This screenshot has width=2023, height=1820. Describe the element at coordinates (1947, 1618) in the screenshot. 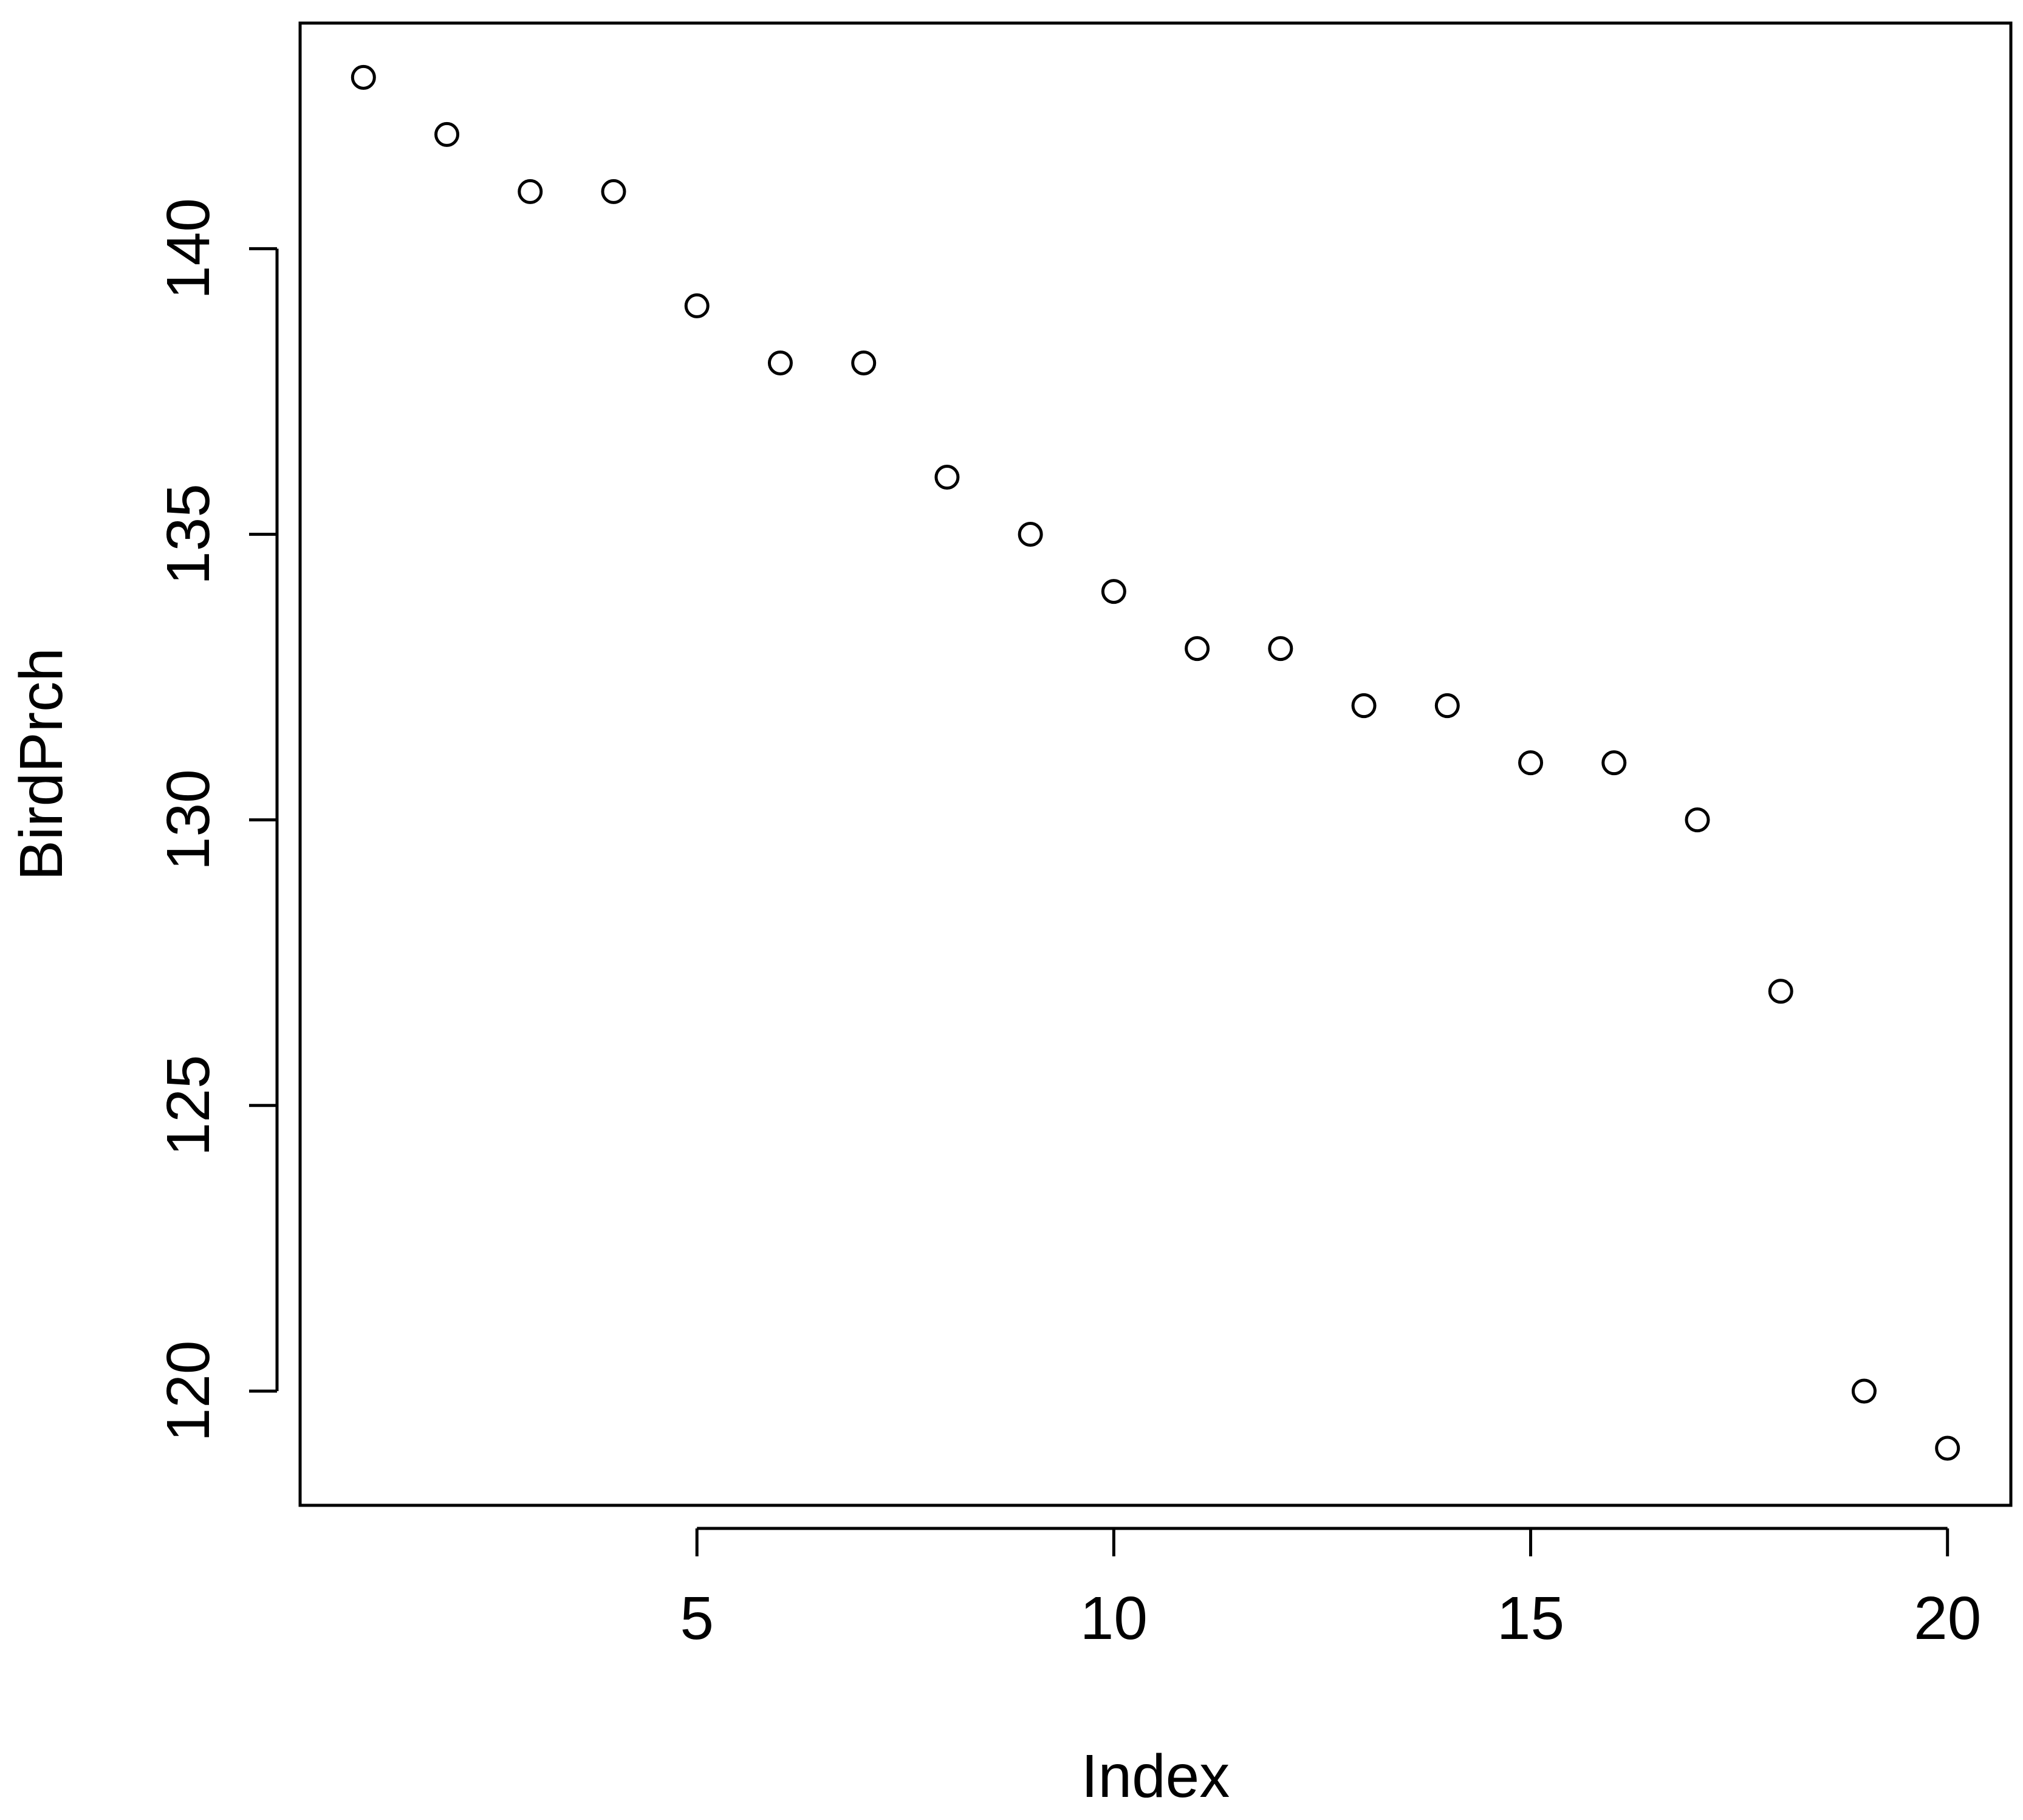

I see `x-tick-label: 20` at that location.